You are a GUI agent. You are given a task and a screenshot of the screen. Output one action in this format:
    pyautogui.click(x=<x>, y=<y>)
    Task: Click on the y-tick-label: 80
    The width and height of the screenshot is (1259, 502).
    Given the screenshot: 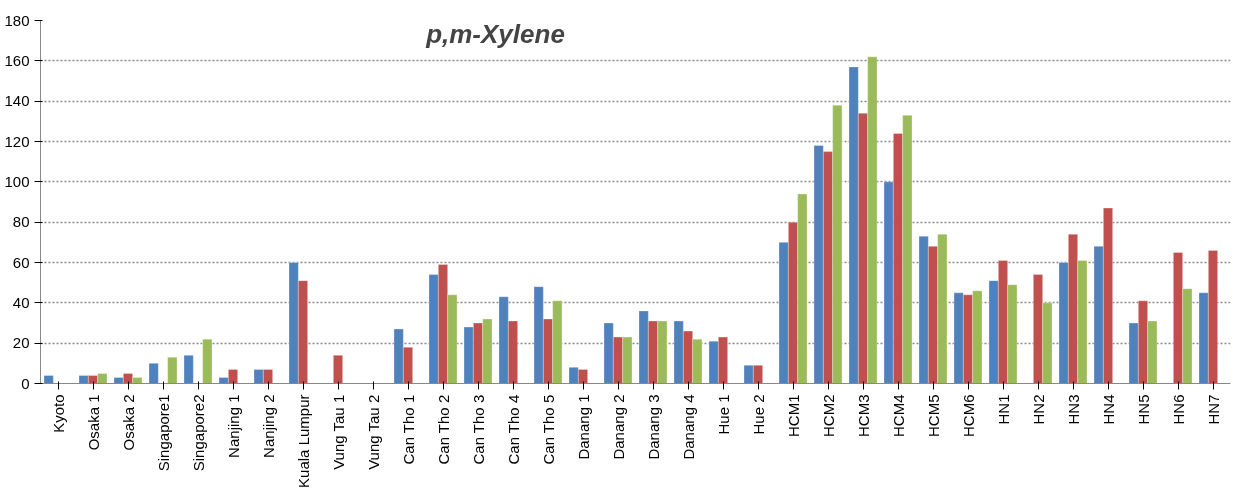 What is the action you would take?
    pyautogui.click(x=21, y=222)
    